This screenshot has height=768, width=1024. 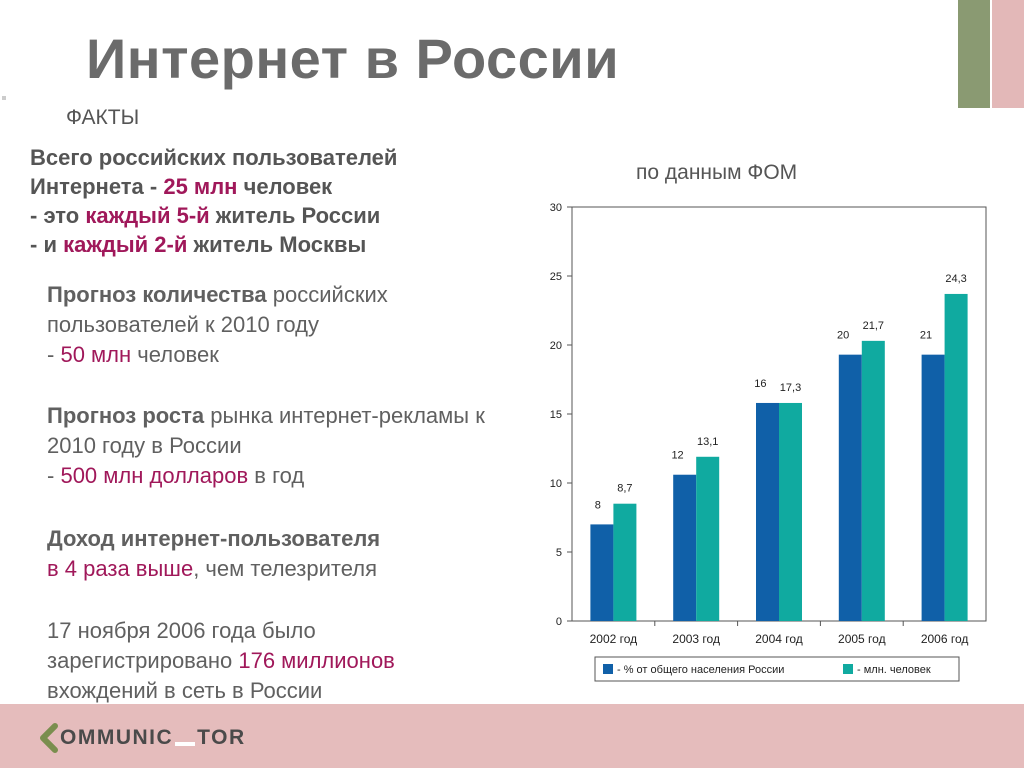 What do you see at coordinates (147, 215) in the screenshot?
I see `ratio-russia: каждый 5-й` at bounding box center [147, 215].